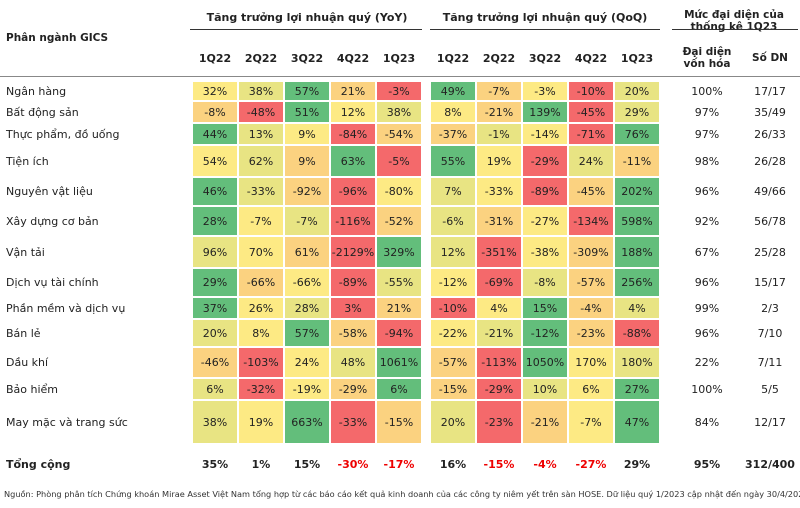 This screenshot has height=508, width=800. I want to click on cell: -52%, so click(399, 221).